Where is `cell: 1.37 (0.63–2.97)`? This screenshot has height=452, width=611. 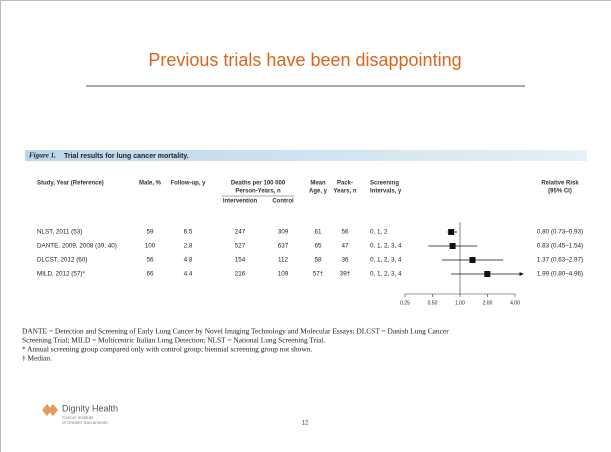
cell: 1.37 (0.63–2.97) is located at coordinates (560, 260).